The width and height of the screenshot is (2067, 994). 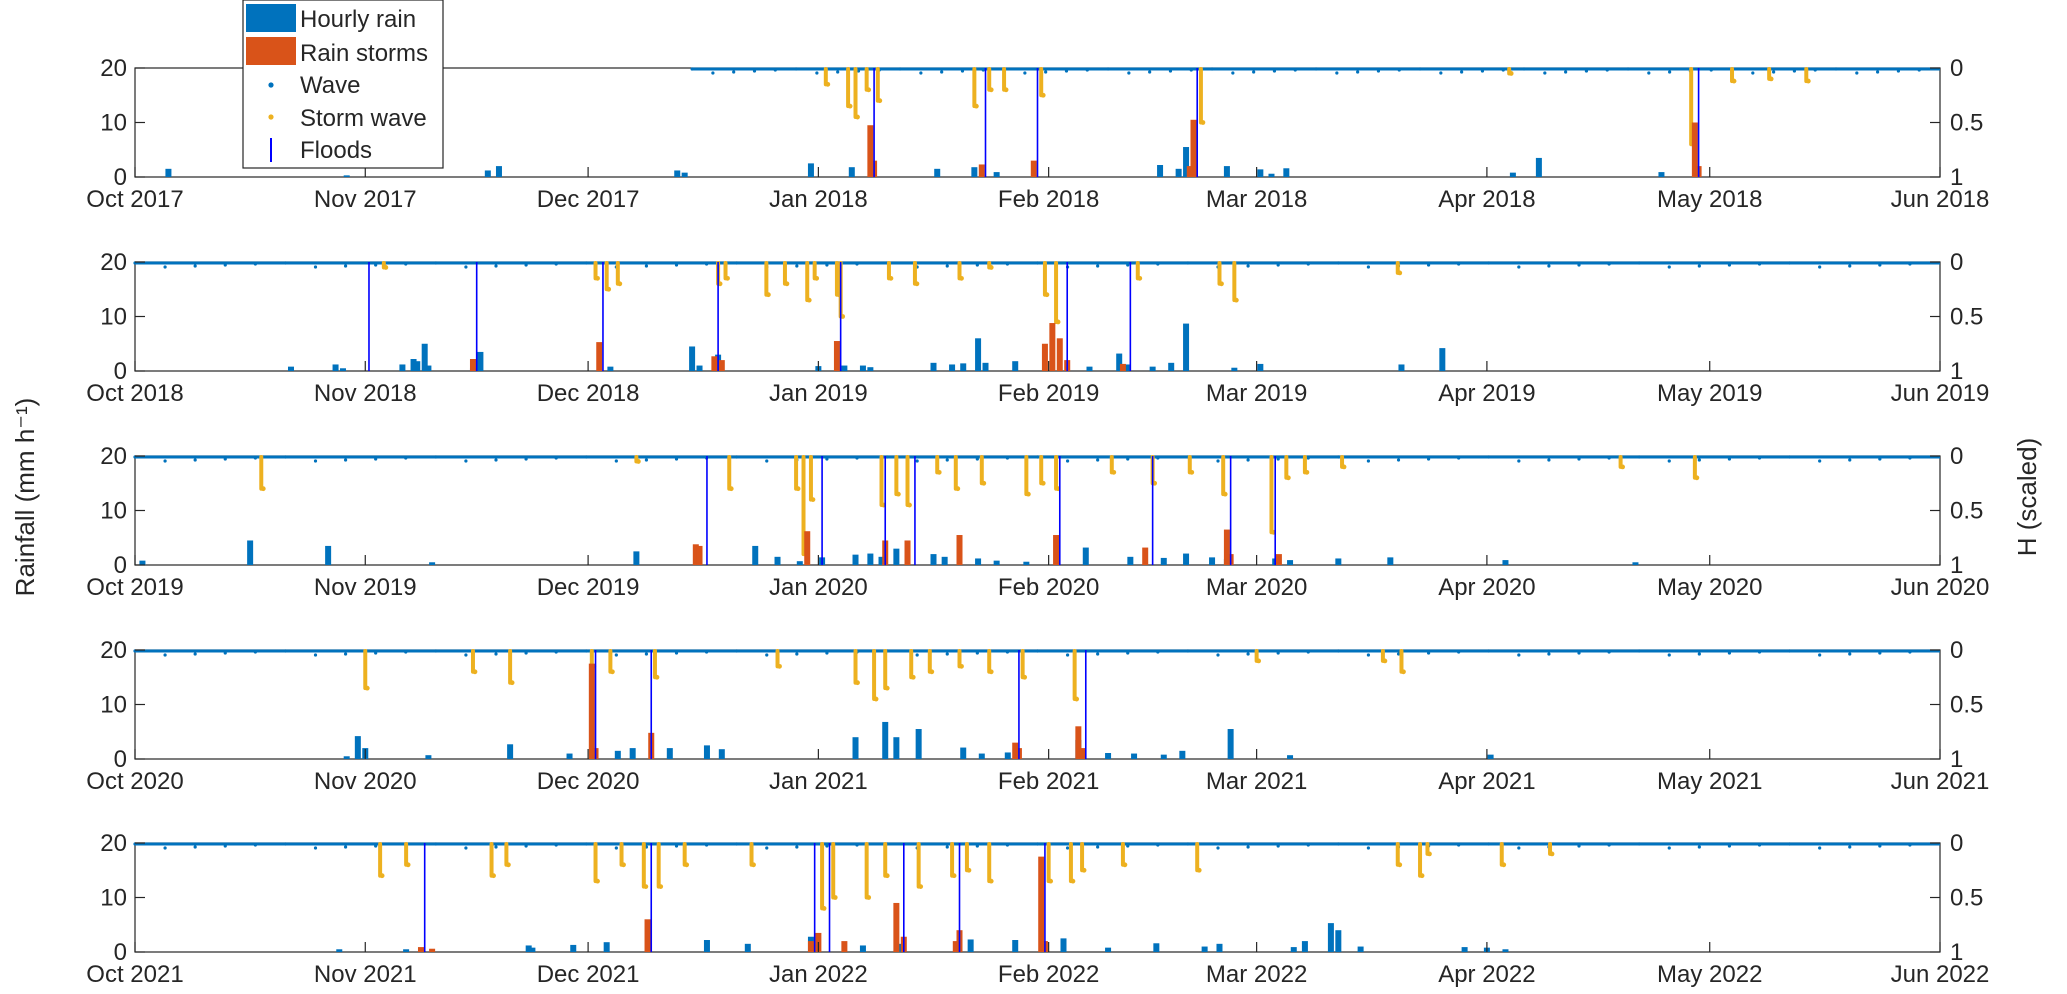 What do you see at coordinates (120, 177) in the screenshot?
I see `left-tick-label: 0` at bounding box center [120, 177].